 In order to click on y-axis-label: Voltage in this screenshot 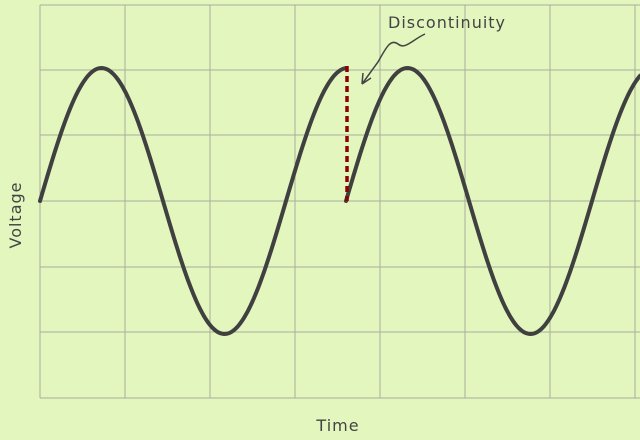, I will do `click(15, 214)`.